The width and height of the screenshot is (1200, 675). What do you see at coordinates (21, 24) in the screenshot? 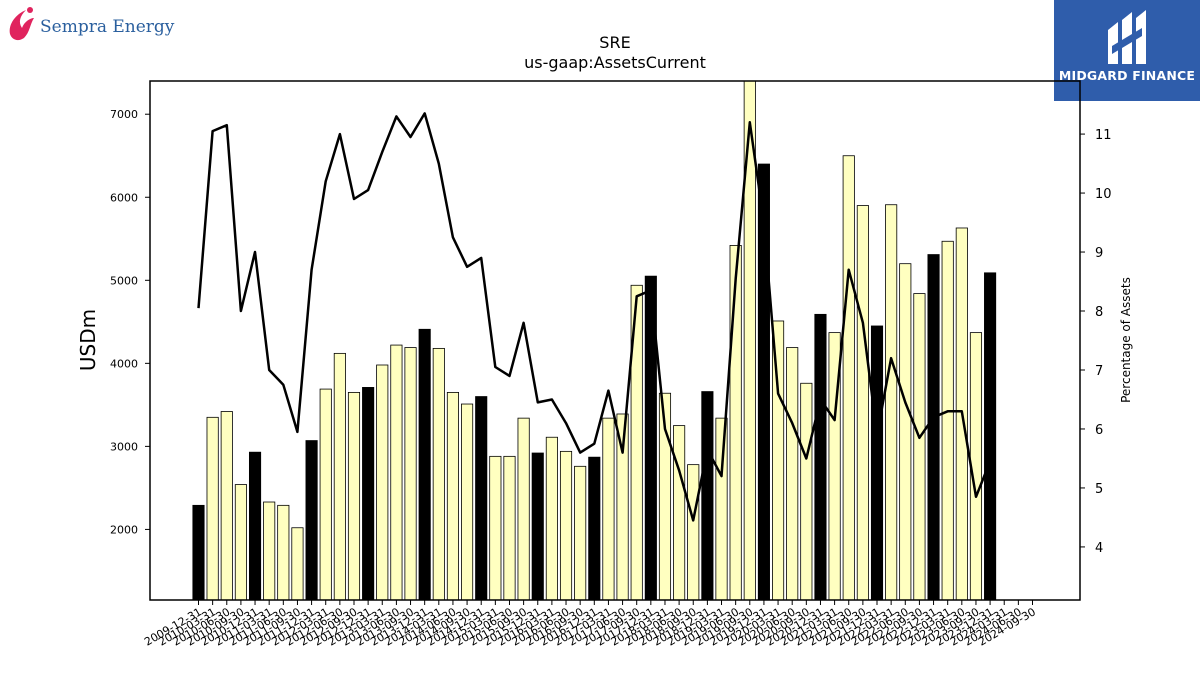
I see `sempra-flame-icon` at bounding box center [21, 24].